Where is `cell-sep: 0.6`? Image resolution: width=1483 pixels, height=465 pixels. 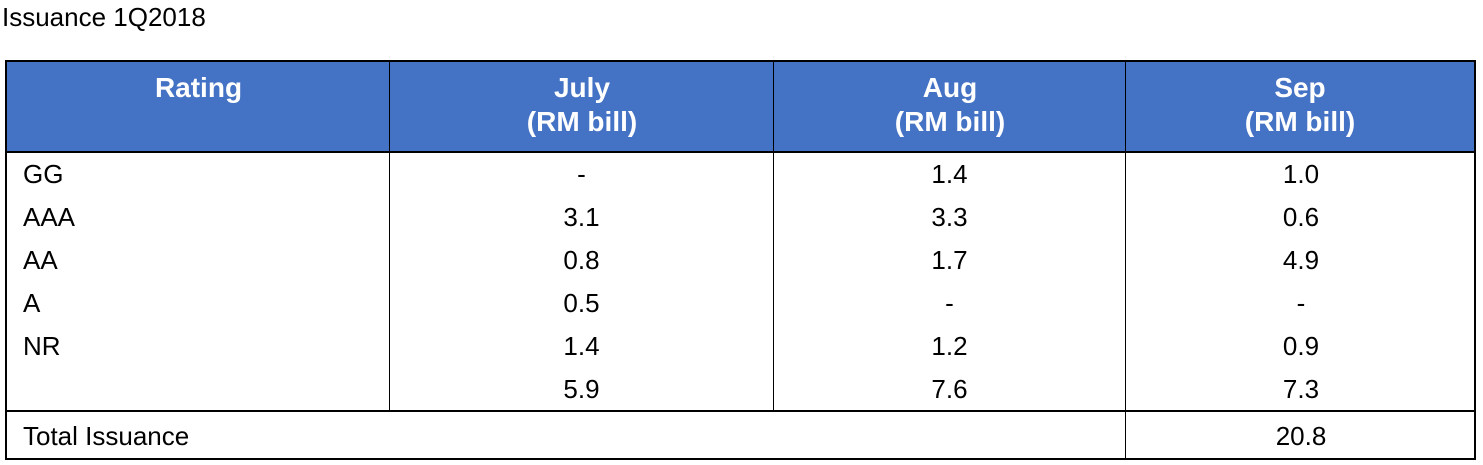 cell-sep: 0.6 is located at coordinates (1301, 217).